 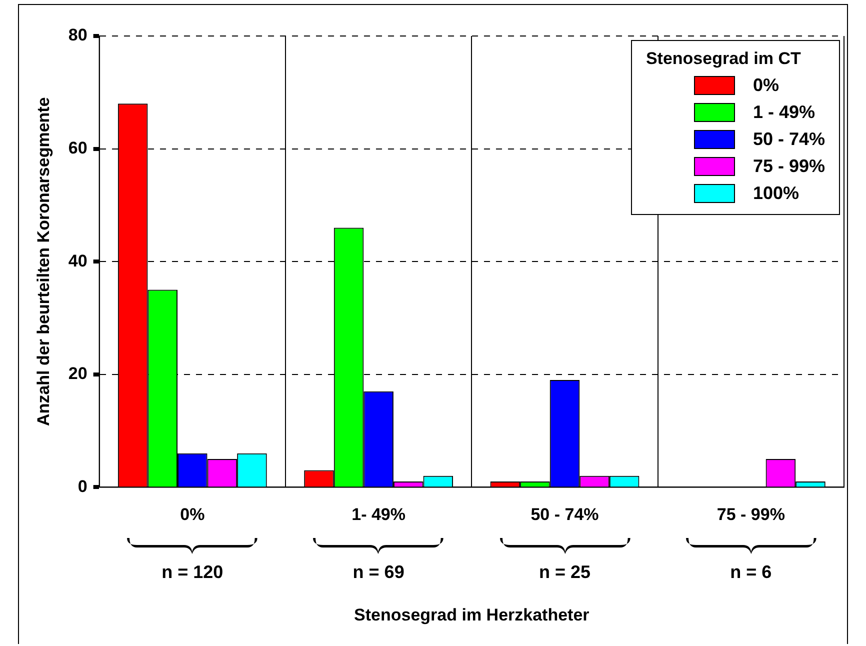 I want to click on y-tick-label: 80, so click(x=78, y=35).